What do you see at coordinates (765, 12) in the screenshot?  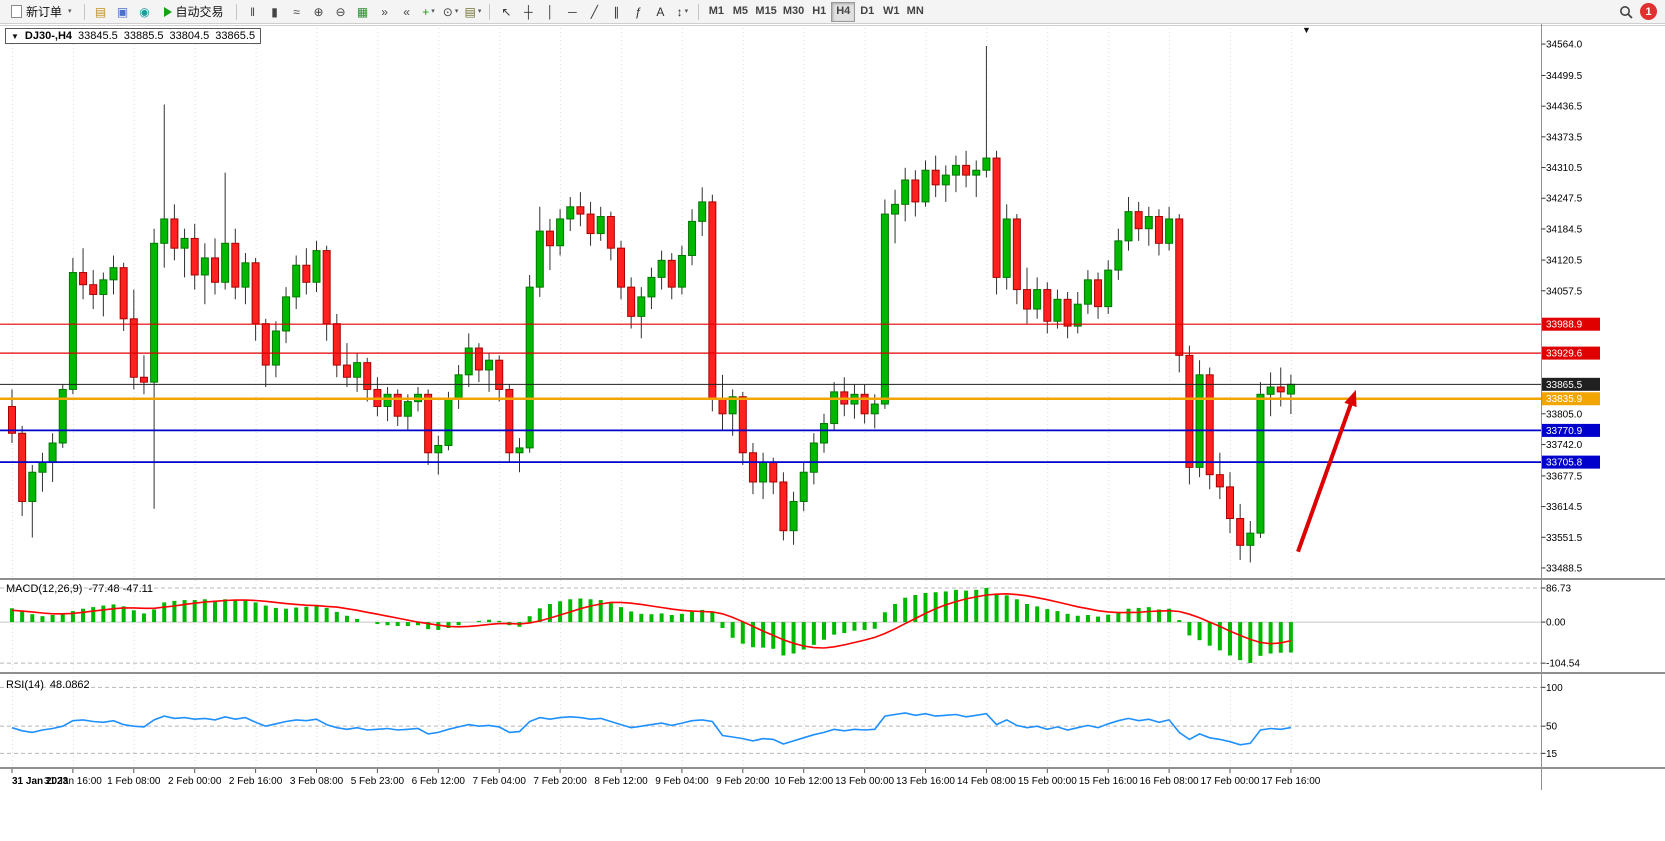 I see `timeframe-m15-button: M15` at bounding box center [765, 12].